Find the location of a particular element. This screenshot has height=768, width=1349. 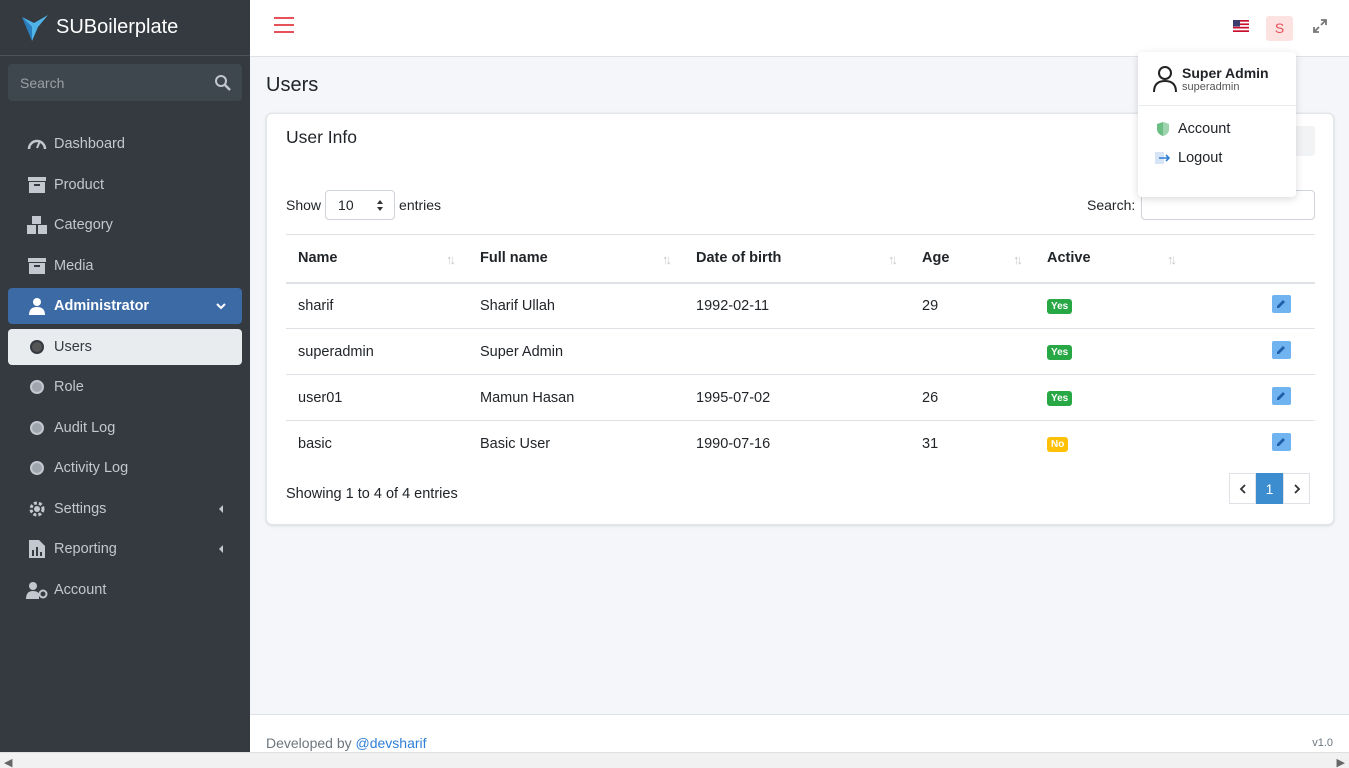

cell-dob: 1995-07-02 is located at coordinates (797, 397).